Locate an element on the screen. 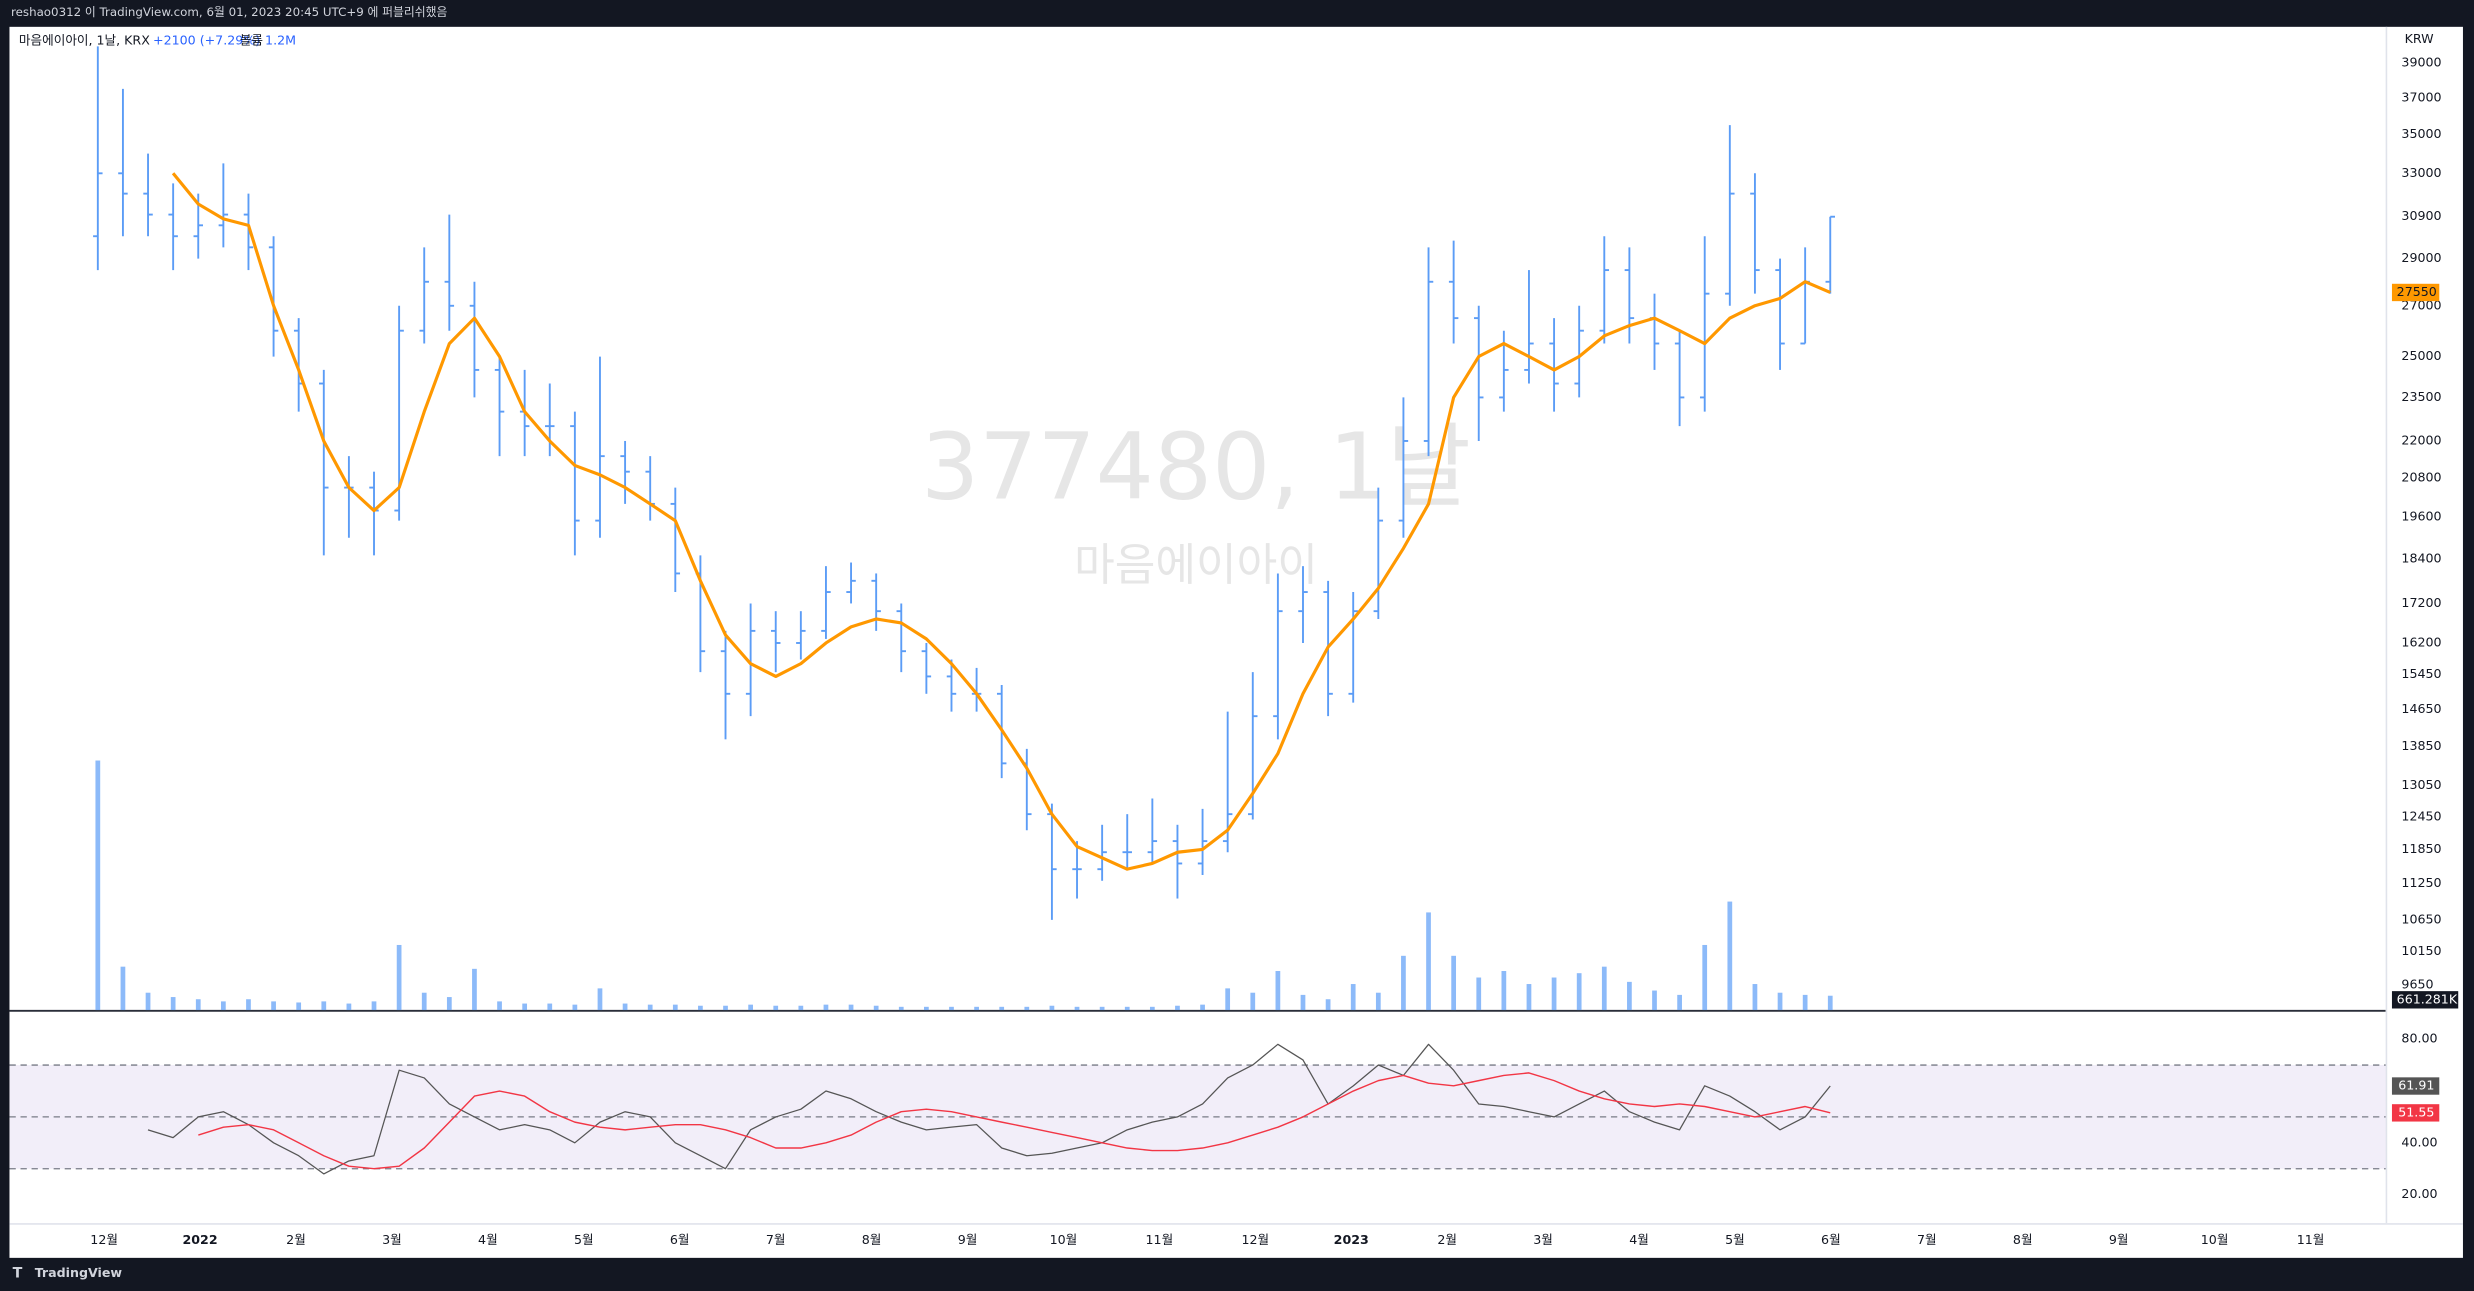 The image size is (2474, 1291). rsi-tick-label: 20.00 is located at coordinates (2419, 1193).